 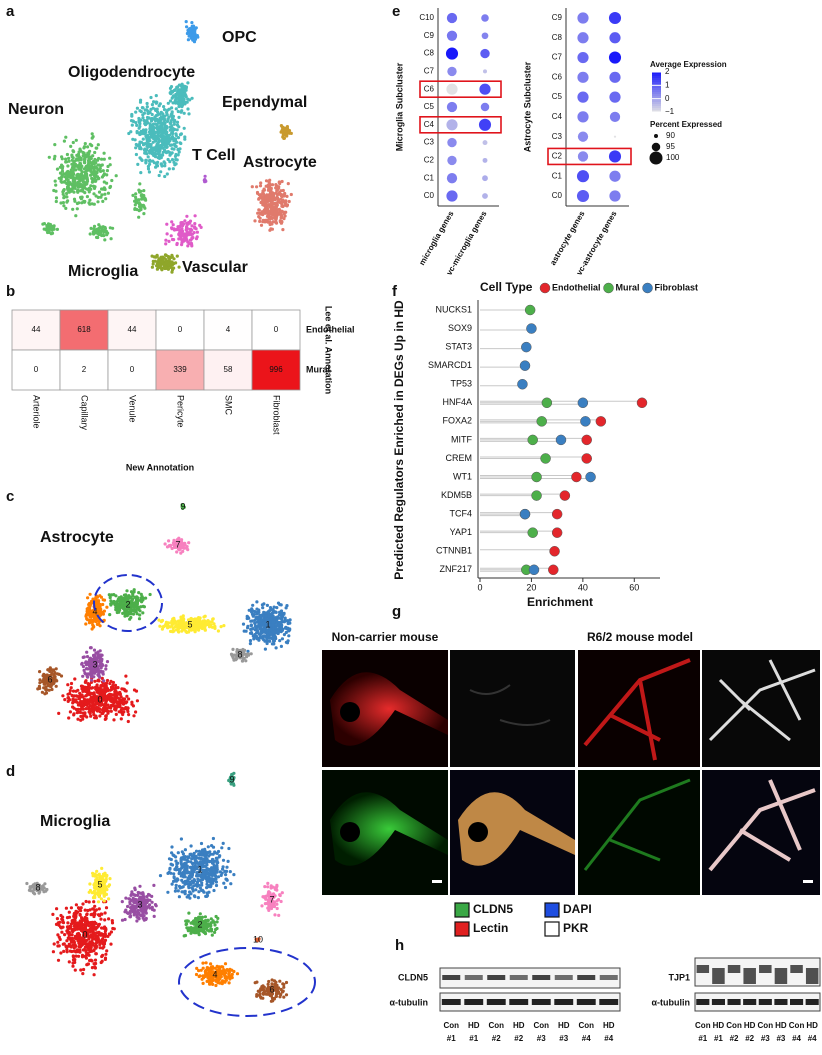 I want to click on column-label: Pericyte, so click(x=181, y=411).